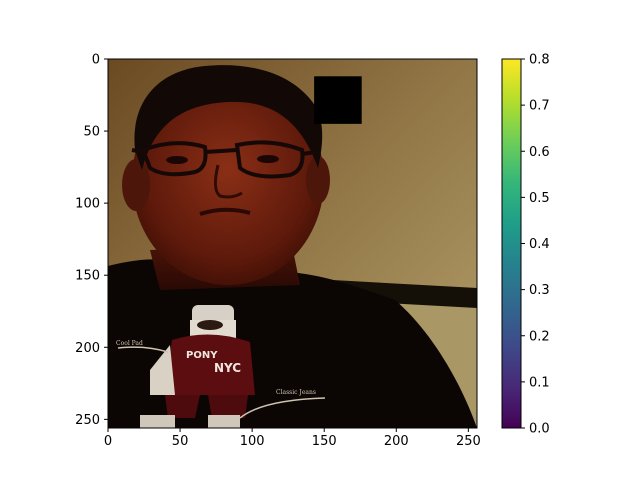  What do you see at coordinates (511, 243) in the screenshot?
I see `colorbar` at bounding box center [511, 243].